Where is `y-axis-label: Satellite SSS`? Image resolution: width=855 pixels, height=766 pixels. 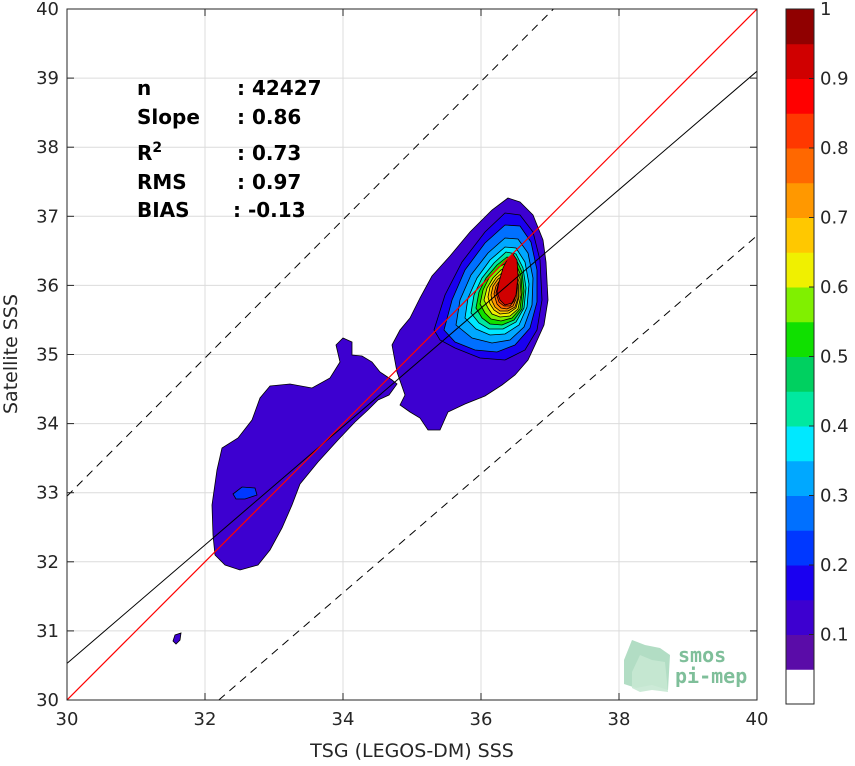
y-axis-label: Satellite SSS is located at coordinates (11, 354).